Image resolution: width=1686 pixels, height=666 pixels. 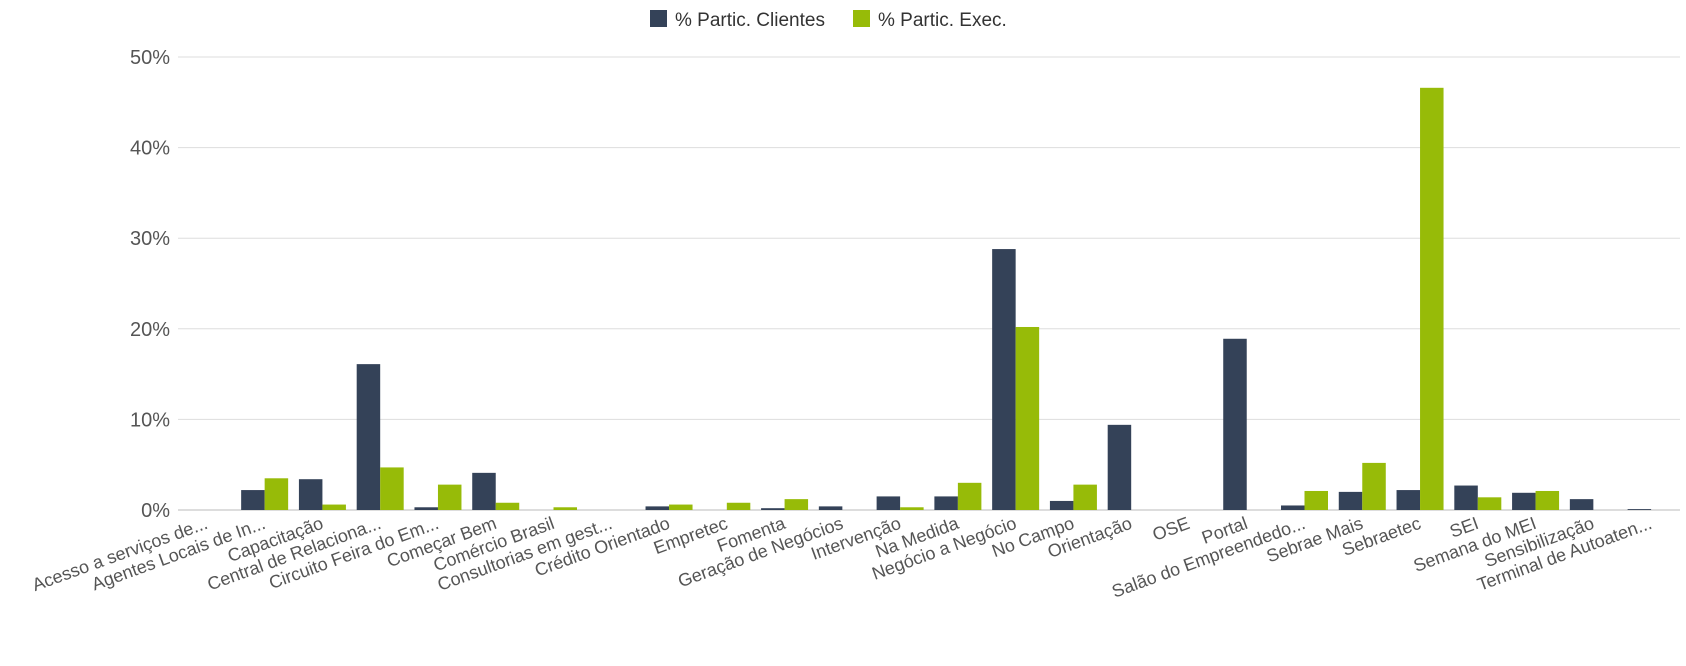 I want to click on y-tick-label: 40%, so click(x=150, y=149).